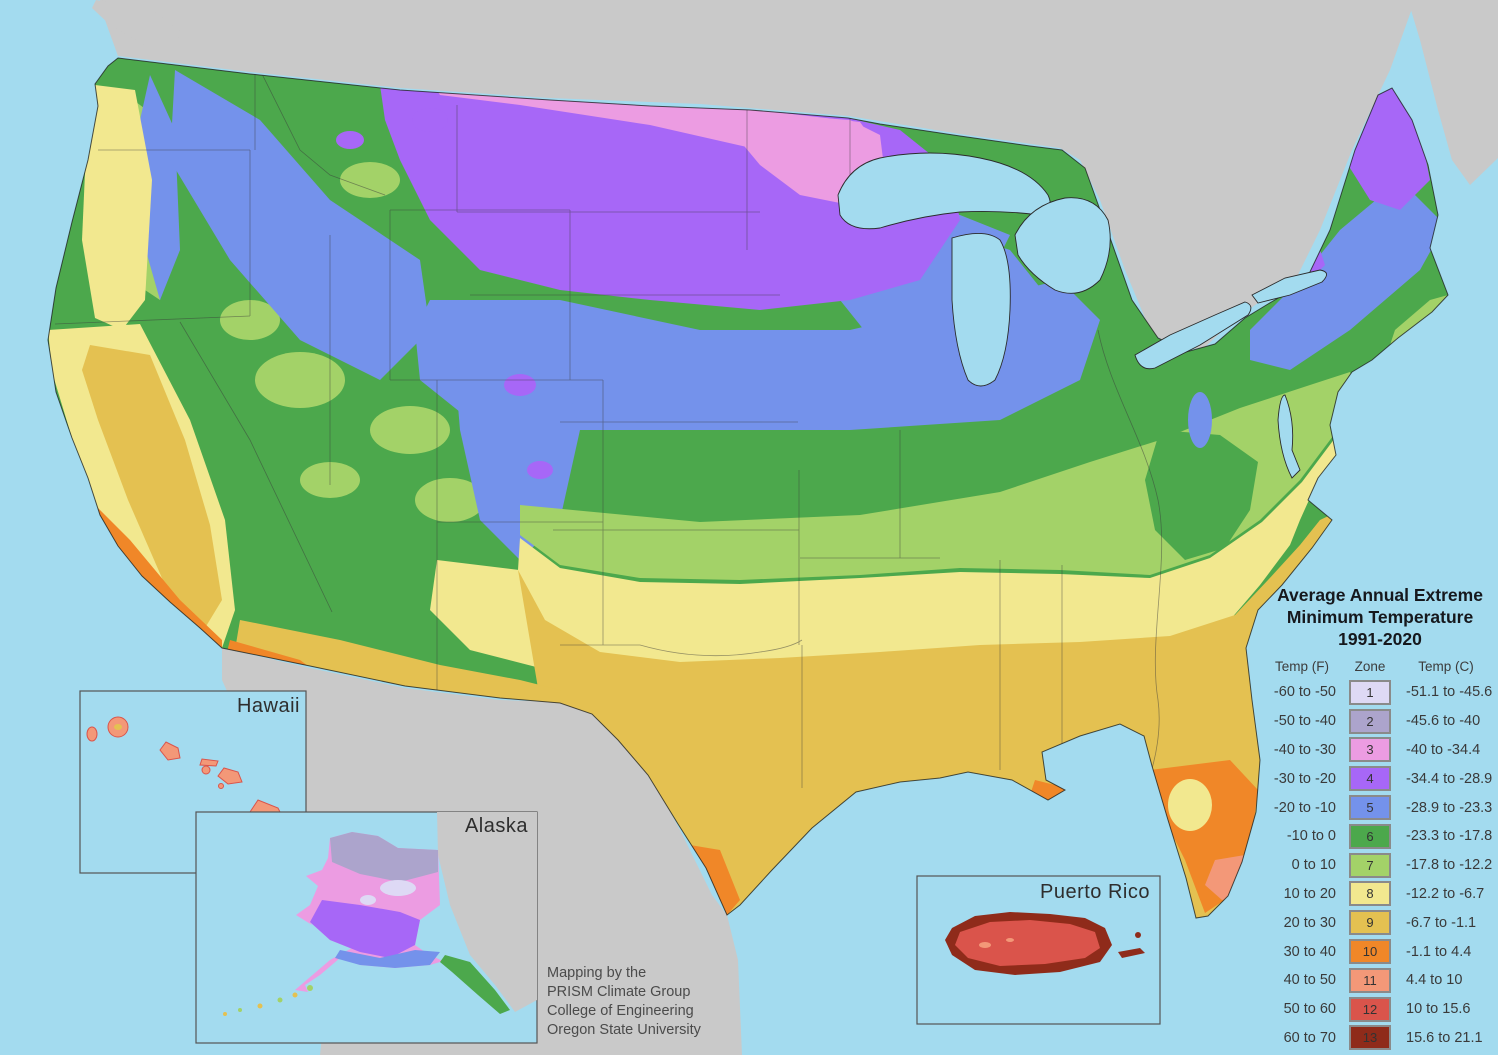 This screenshot has width=1498, height=1055. Describe the element at coordinates (160, 187) in the screenshot. I see `zone5-cascades` at that location.